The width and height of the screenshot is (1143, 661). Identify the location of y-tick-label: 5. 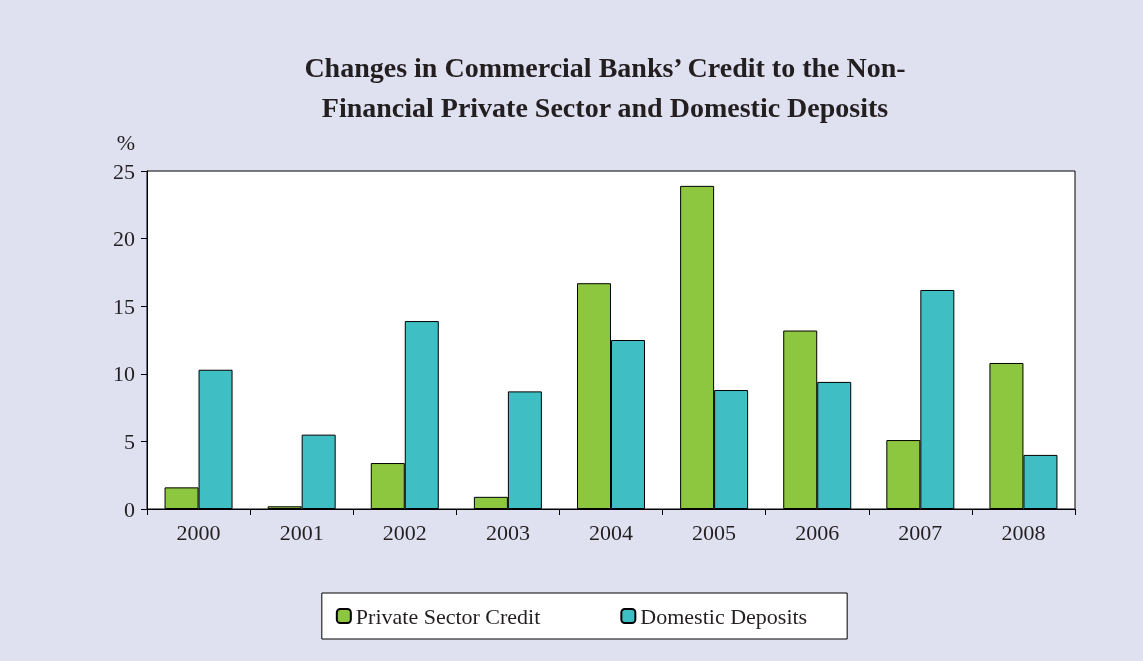
(129, 441).